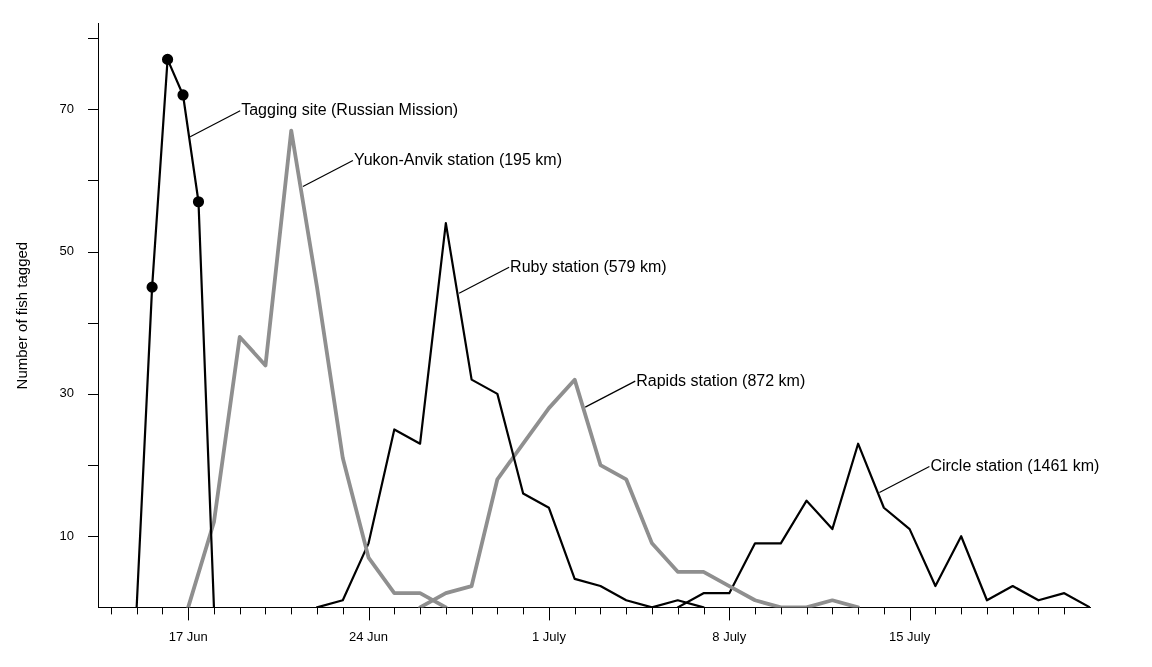 The width and height of the screenshot is (1152, 667). Describe the element at coordinates (66, 535) in the screenshot. I see `y-tick-label: 10` at that location.